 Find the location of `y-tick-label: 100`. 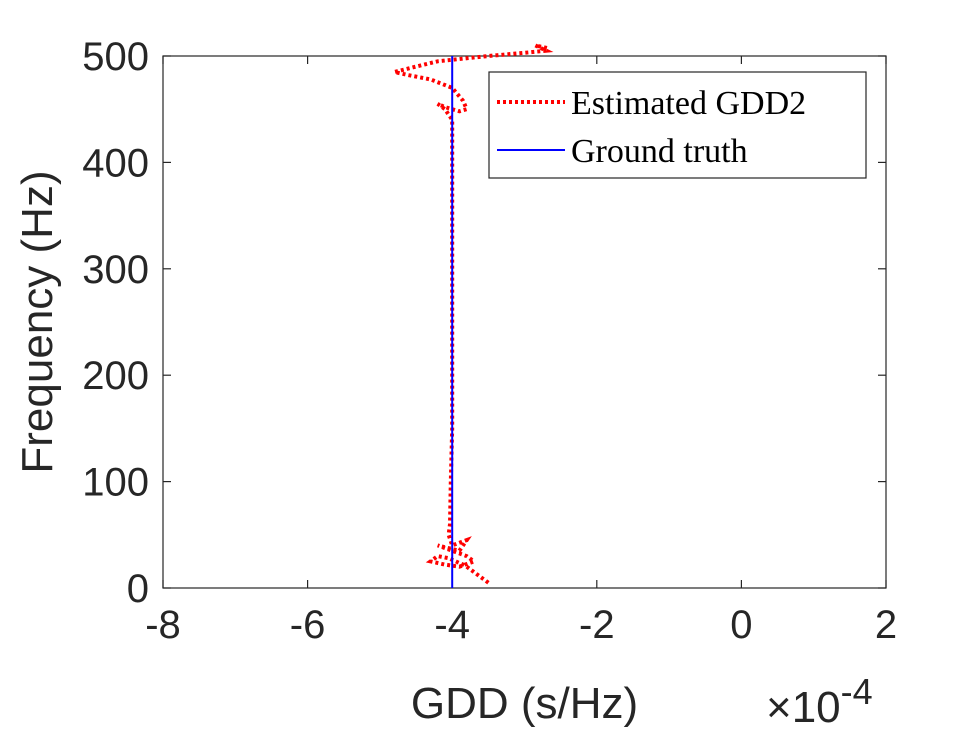

y-tick-label: 100 is located at coordinates (115, 483).